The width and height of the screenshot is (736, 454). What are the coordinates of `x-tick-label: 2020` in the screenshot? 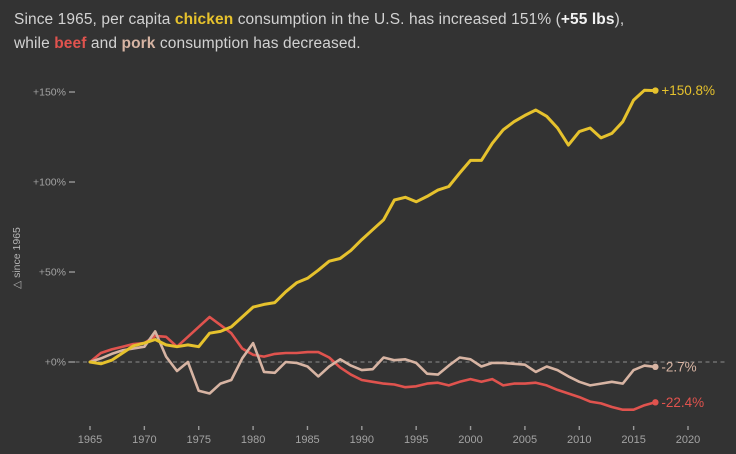 It's located at (688, 440).